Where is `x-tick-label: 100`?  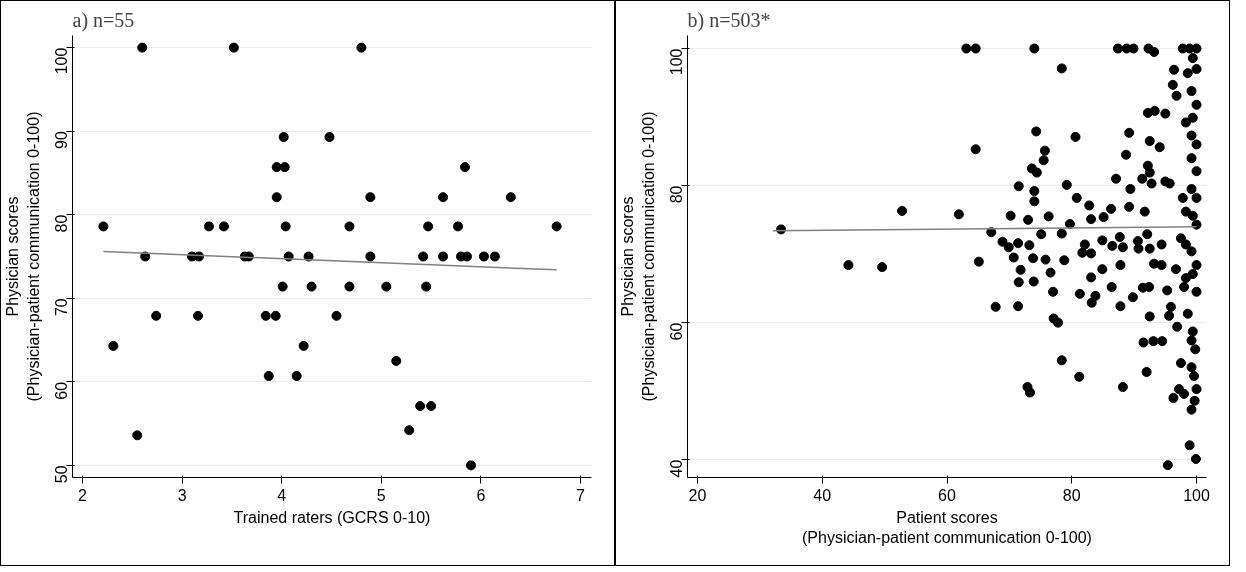
x-tick-label: 100 is located at coordinates (1196, 495).